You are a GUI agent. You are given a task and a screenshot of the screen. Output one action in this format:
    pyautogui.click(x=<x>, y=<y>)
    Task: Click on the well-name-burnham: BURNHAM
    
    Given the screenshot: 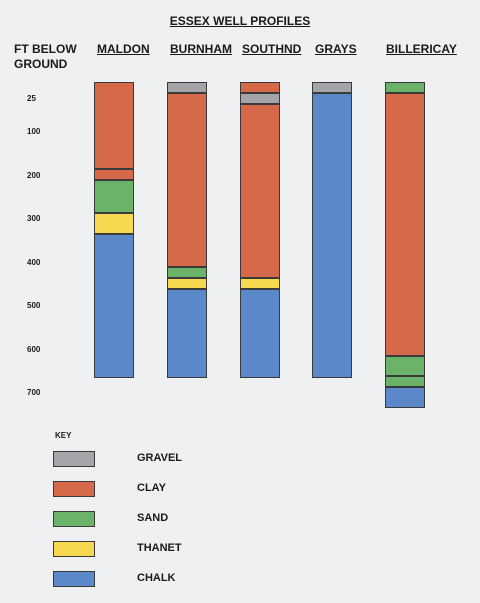 What is the action you would take?
    pyautogui.click(x=201, y=49)
    